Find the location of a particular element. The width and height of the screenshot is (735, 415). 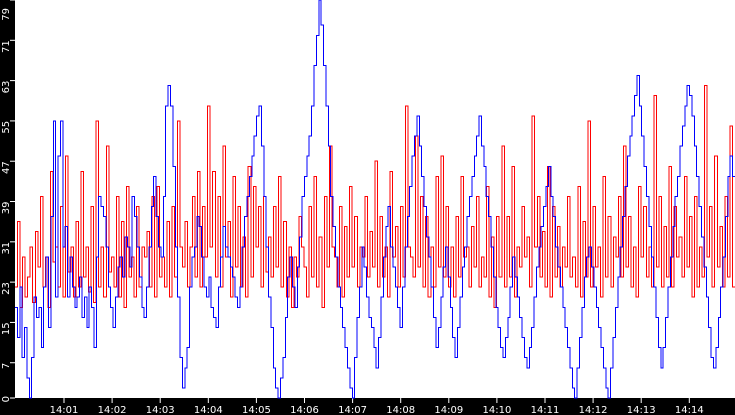

x-tick-label: 14:02 is located at coordinates (112, 410).